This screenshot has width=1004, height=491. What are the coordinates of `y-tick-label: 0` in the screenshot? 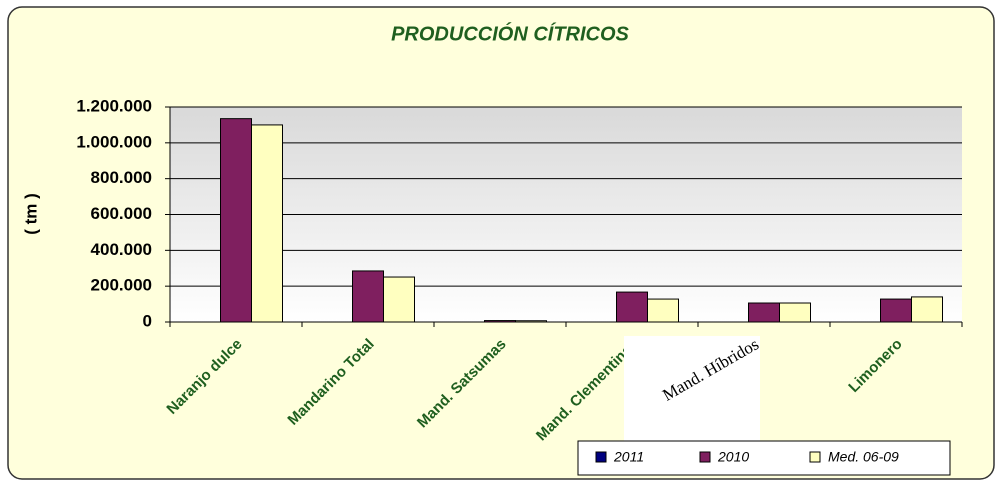 It's located at (147, 320).